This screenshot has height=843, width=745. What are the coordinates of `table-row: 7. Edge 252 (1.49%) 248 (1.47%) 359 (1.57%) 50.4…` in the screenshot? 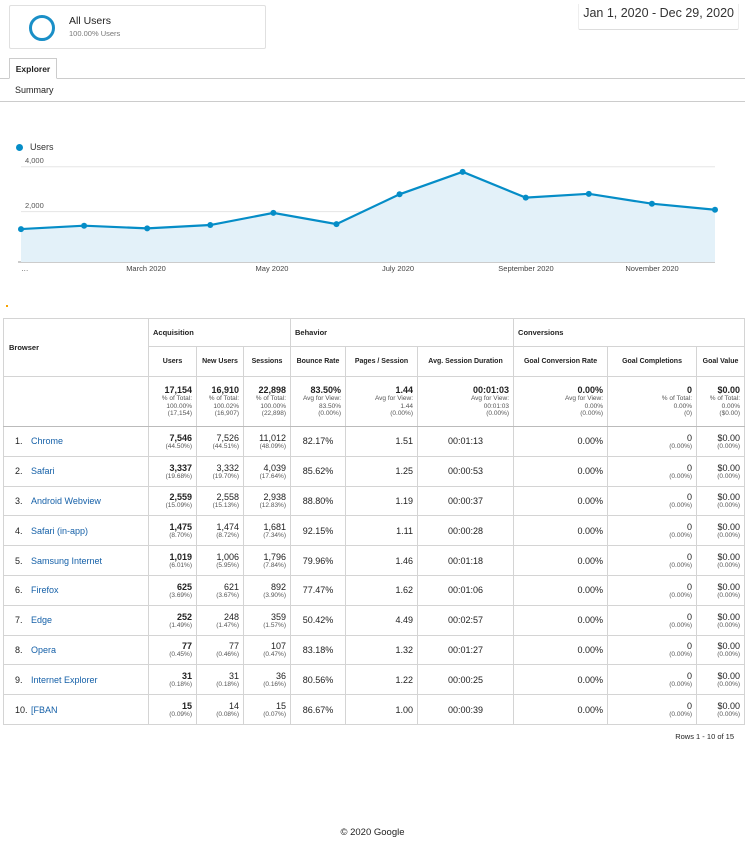 It's located at (374, 620).